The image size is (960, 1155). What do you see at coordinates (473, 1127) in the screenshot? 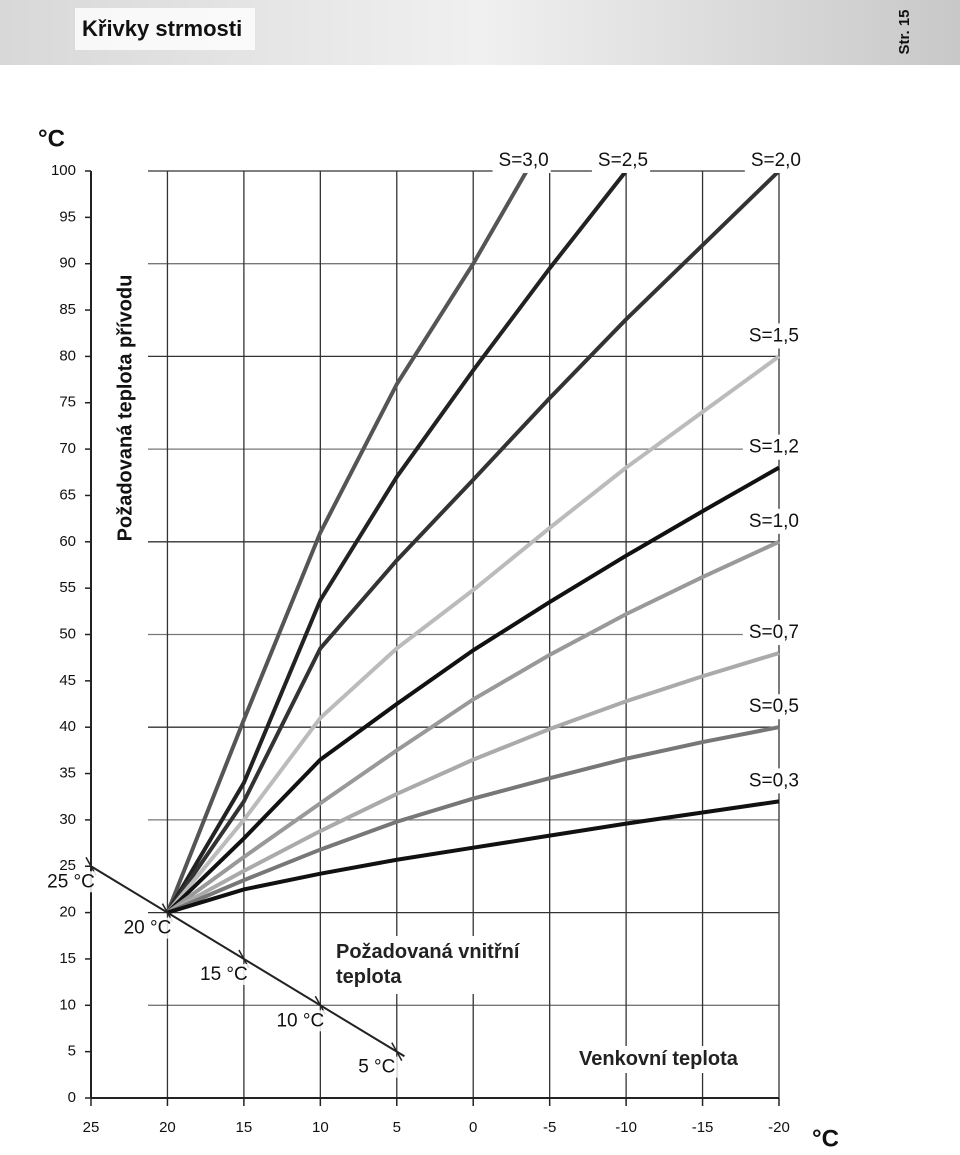
I see `x-tick-label: 0` at bounding box center [473, 1127].